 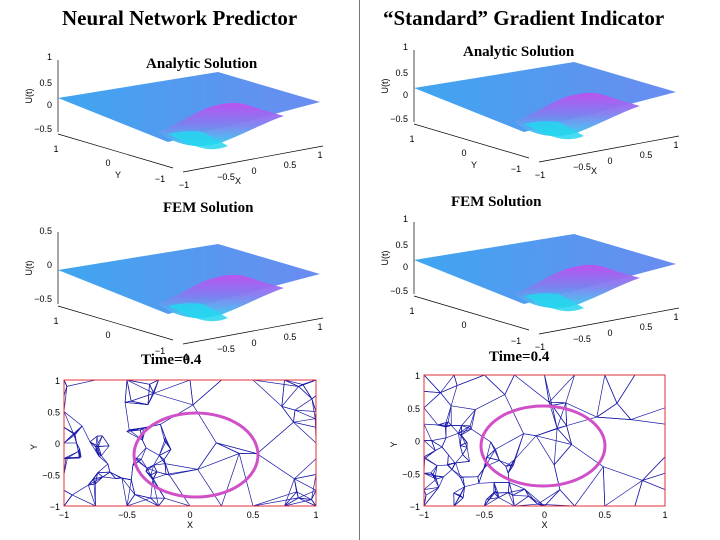 I want to click on z-tick-label: 0, so click(x=405, y=95).